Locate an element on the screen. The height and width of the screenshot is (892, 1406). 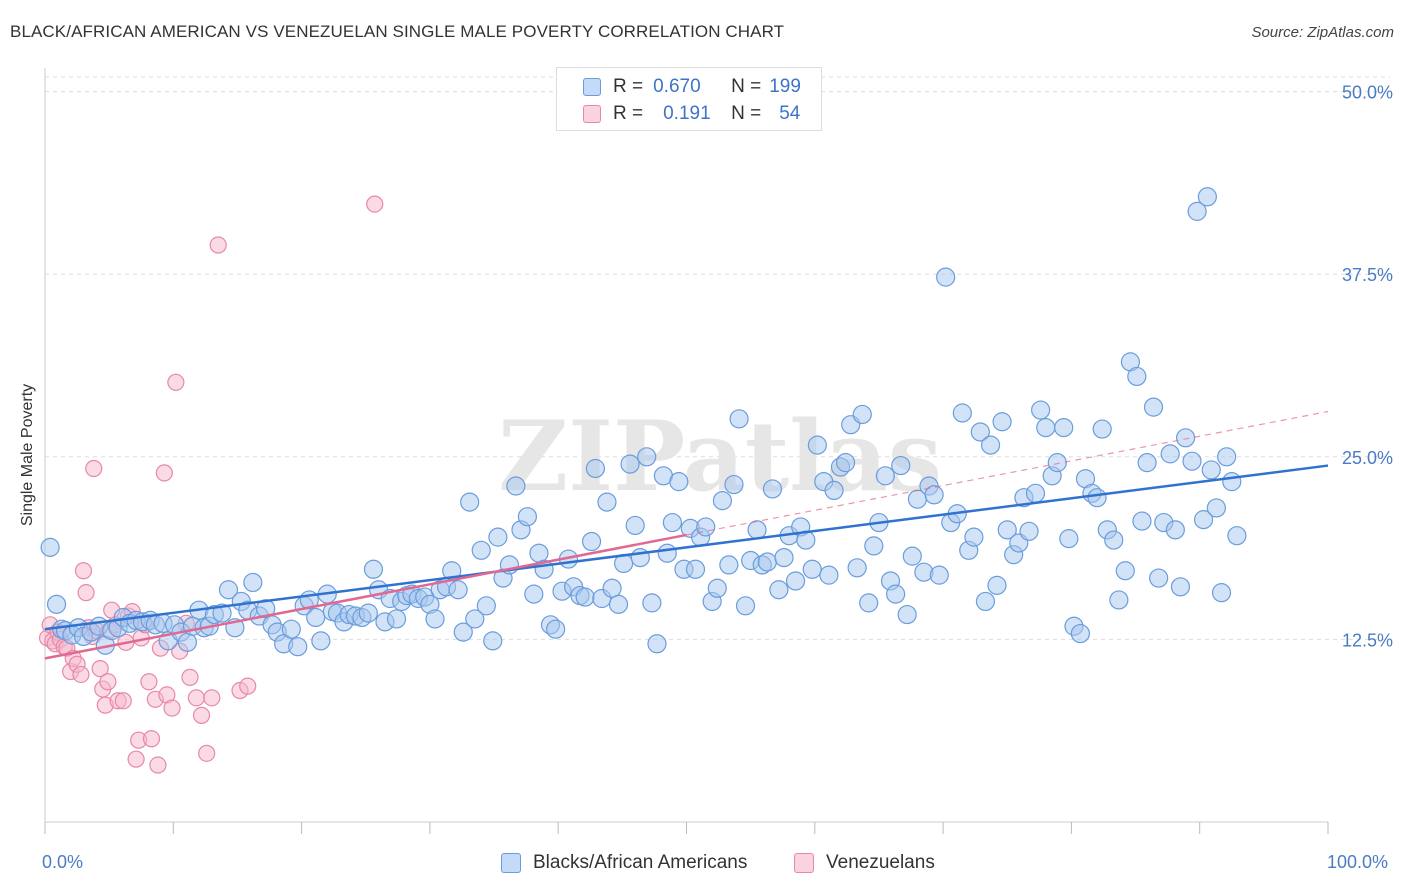
y-axis-label: Single Male Poverty is located at coordinates (27, 455).